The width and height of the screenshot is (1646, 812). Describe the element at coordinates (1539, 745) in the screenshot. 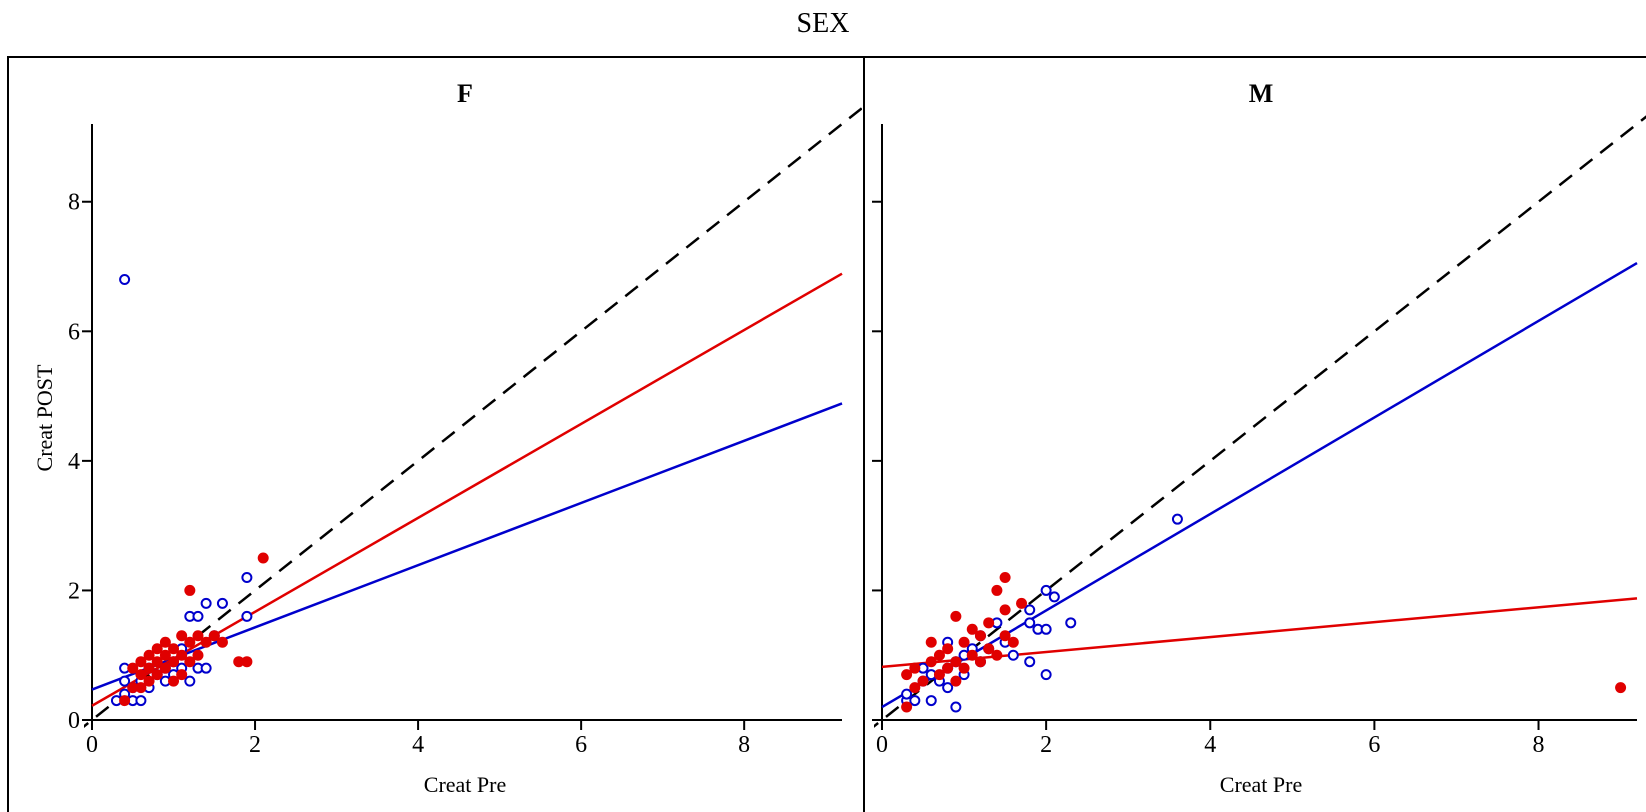

I see `x-tick-label: 8` at that location.